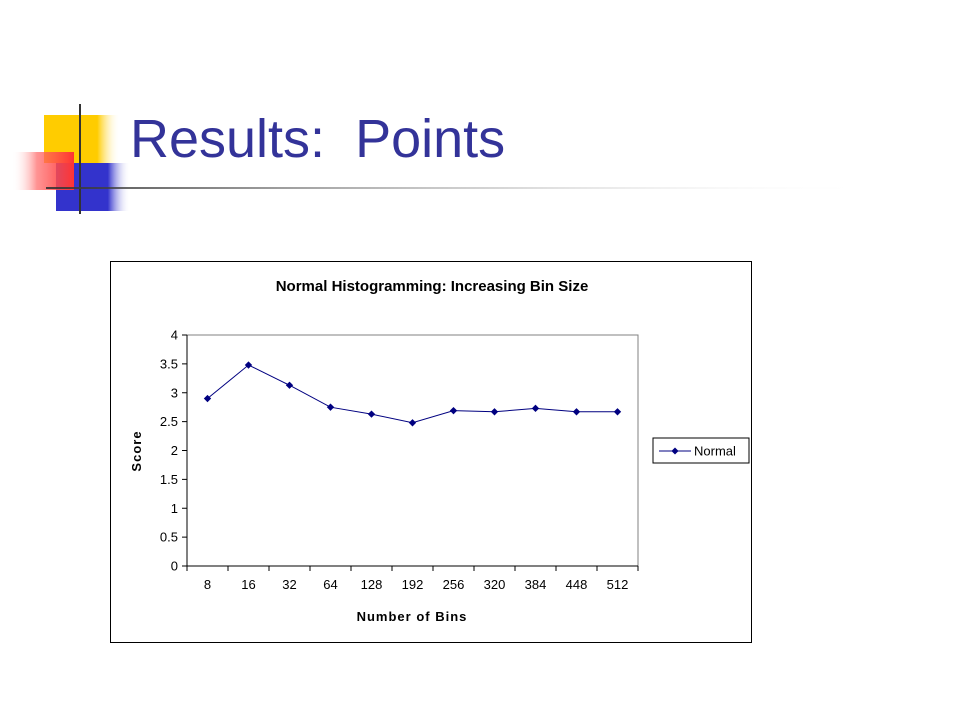  Describe the element at coordinates (174, 335) in the screenshot. I see `y-tick-label: 4` at that location.